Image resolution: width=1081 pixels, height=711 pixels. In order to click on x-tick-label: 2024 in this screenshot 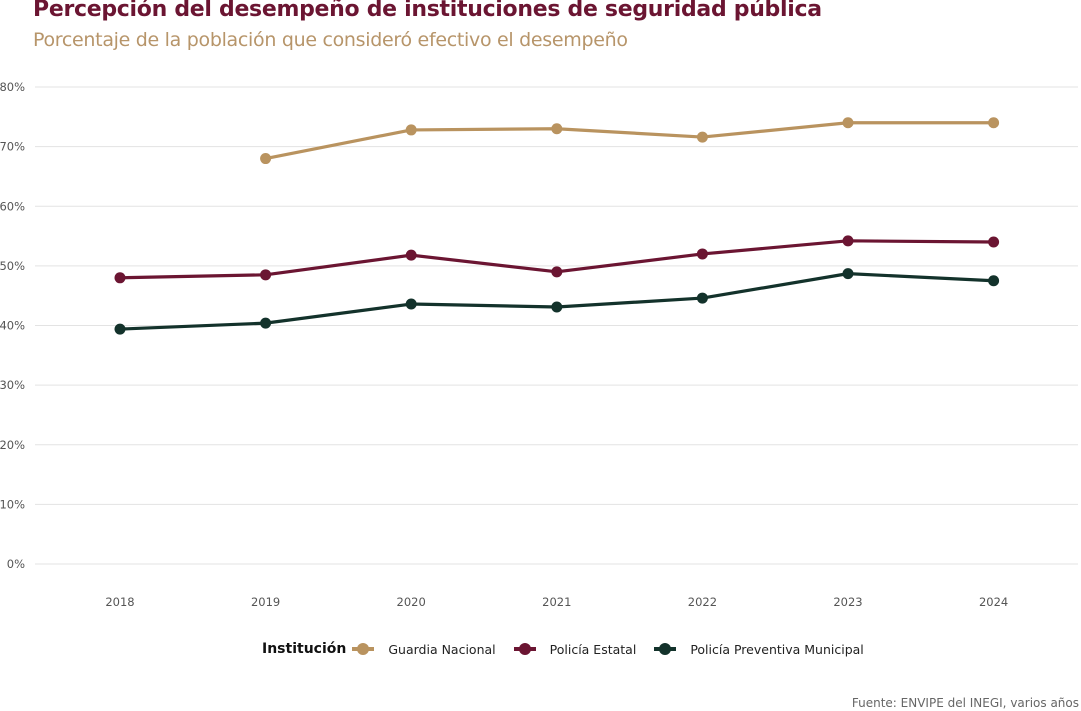, I will do `click(993, 602)`.